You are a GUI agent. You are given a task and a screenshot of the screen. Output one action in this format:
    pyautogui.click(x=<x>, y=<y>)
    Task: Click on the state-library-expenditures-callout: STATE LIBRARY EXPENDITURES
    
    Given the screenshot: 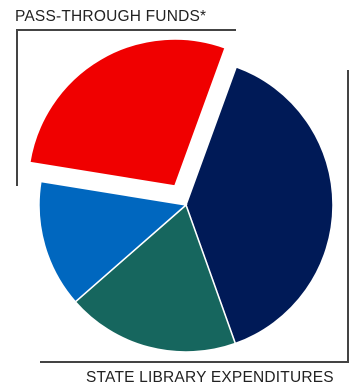 What is the action you would take?
    pyautogui.click(x=210, y=377)
    